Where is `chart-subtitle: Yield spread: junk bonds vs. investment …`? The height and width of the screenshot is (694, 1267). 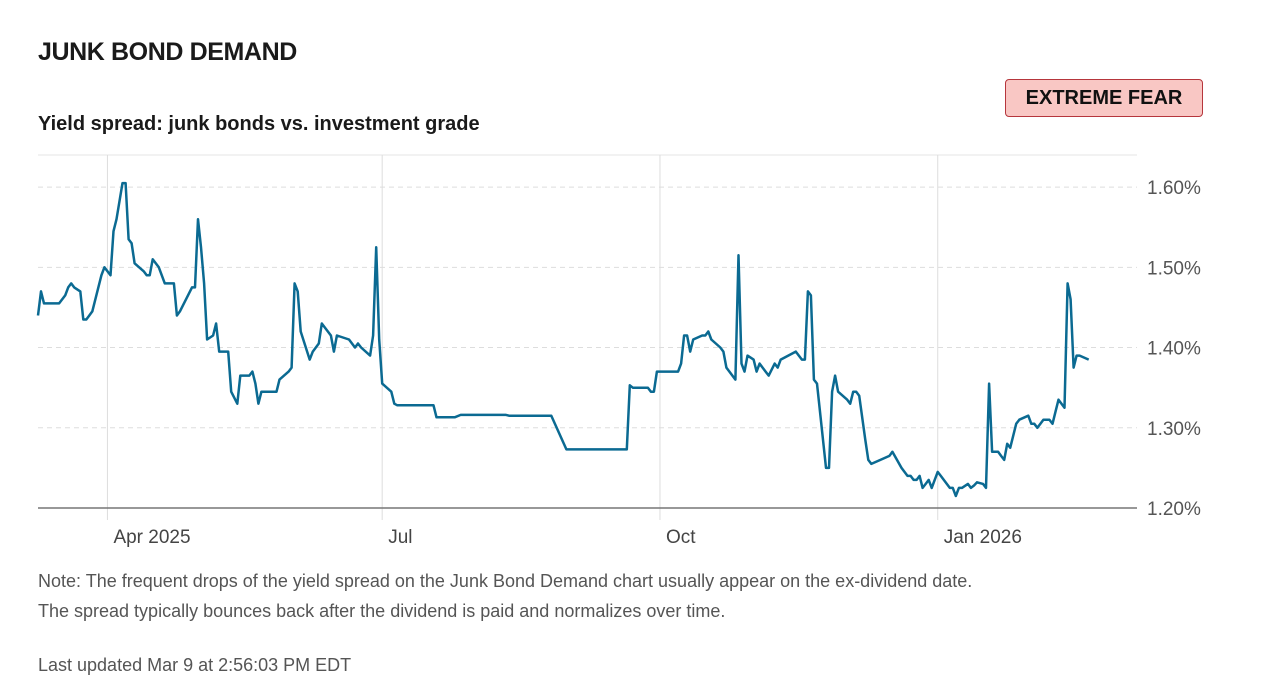 chart-subtitle: Yield spread: junk bonds vs. investment … is located at coordinates (259, 124).